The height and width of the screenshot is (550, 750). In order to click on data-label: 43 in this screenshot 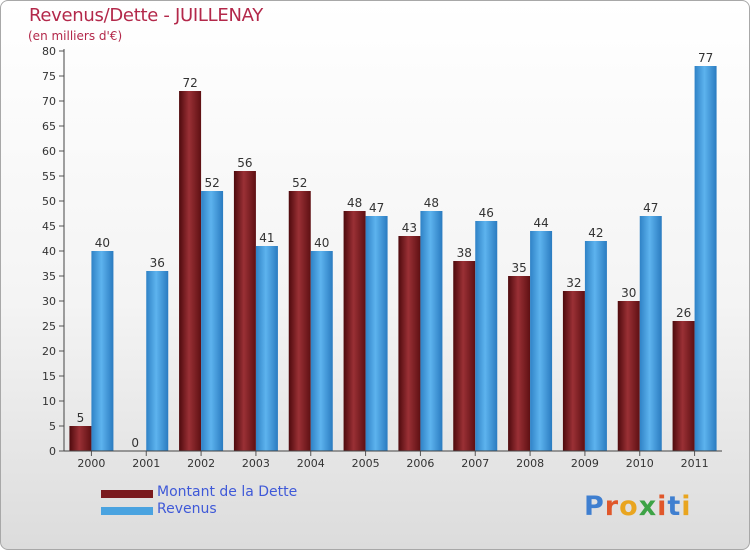, I will do `click(409, 228)`.